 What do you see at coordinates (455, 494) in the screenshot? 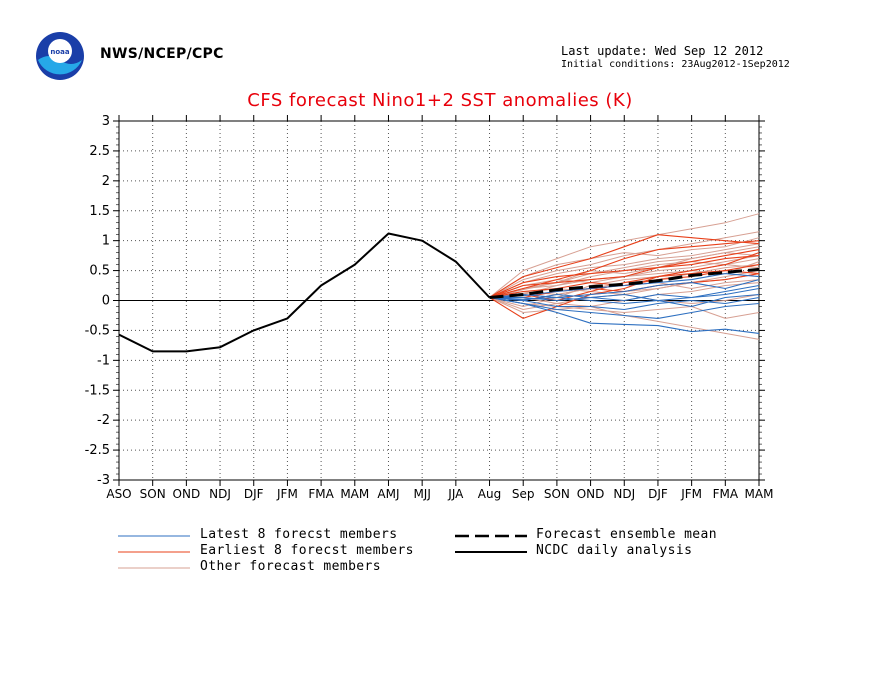
I see `x-tick-label: JJA` at bounding box center [455, 494].